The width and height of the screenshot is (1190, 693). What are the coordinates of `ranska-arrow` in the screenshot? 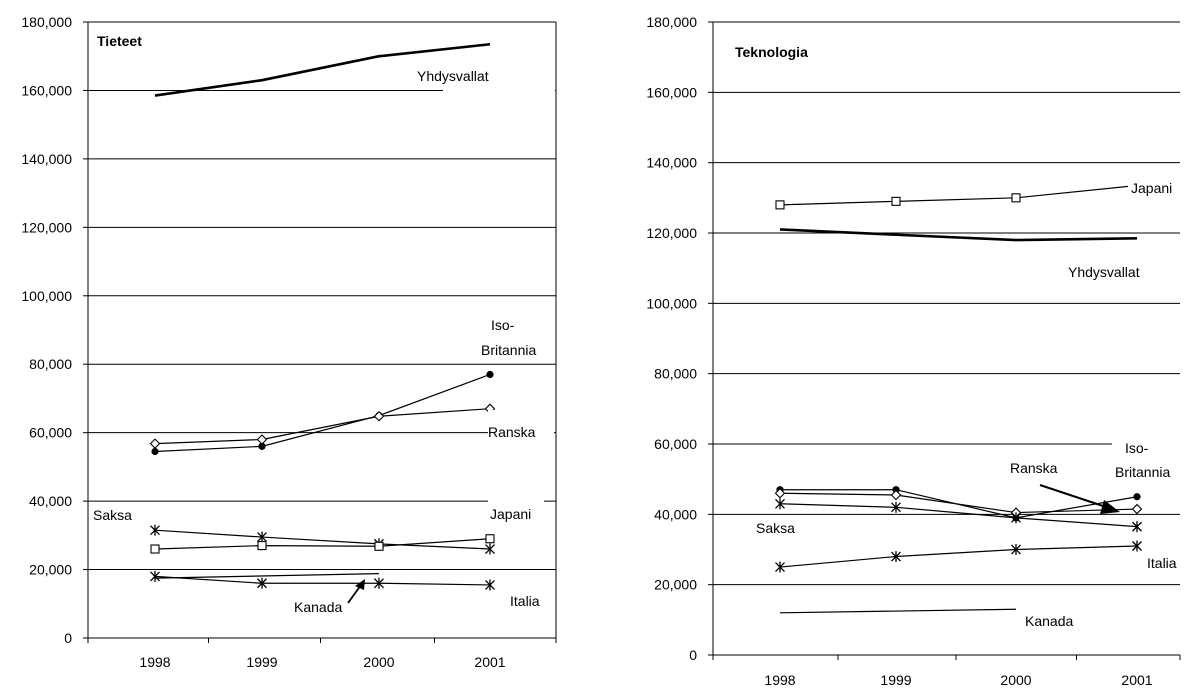 It's located at (1079, 499).